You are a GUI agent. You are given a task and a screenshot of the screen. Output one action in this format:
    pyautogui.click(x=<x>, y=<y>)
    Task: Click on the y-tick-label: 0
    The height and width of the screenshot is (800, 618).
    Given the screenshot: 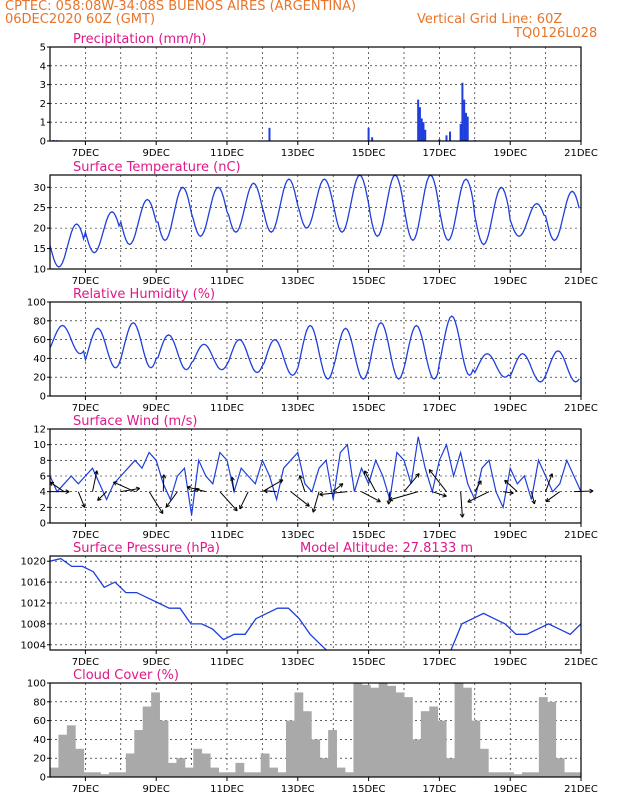 What is the action you would take?
    pyautogui.click(x=43, y=142)
    